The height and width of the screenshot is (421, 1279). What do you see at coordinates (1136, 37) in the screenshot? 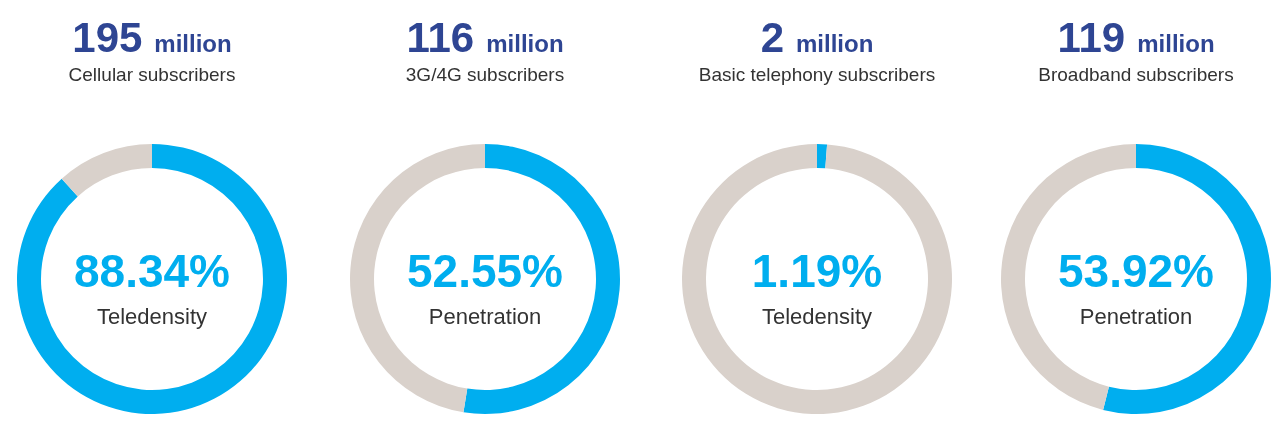
I see `chart-title: 119 million` at bounding box center [1136, 37].